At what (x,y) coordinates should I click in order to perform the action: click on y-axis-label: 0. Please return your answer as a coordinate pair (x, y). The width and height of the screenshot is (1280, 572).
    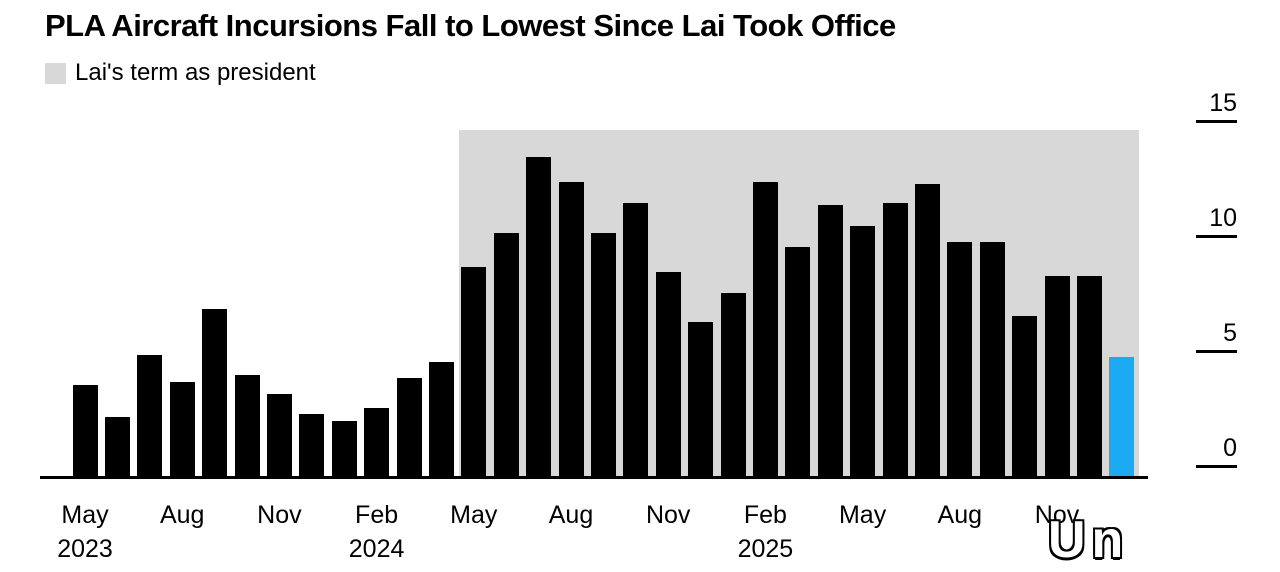
    Looking at the image, I should click on (1230, 448).